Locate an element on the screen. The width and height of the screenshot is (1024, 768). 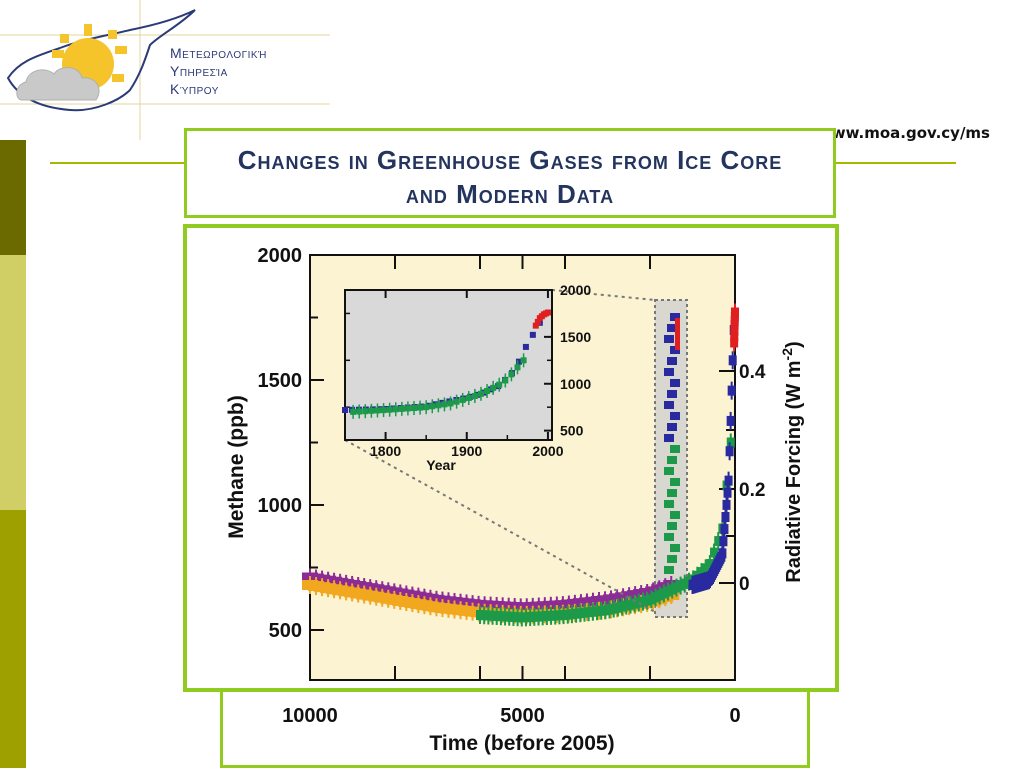
website-url: www.moa.gov.cy/ms is located at coordinates (903, 133).